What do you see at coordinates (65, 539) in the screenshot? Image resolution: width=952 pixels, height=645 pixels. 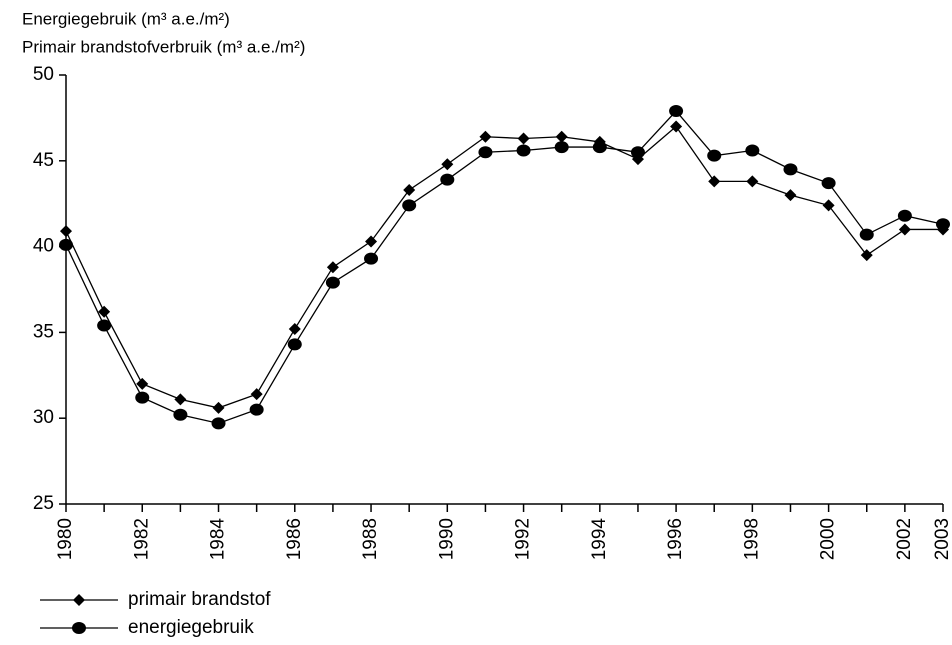 I see `x-tick-label: 1980` at bounding box center [65, 539].